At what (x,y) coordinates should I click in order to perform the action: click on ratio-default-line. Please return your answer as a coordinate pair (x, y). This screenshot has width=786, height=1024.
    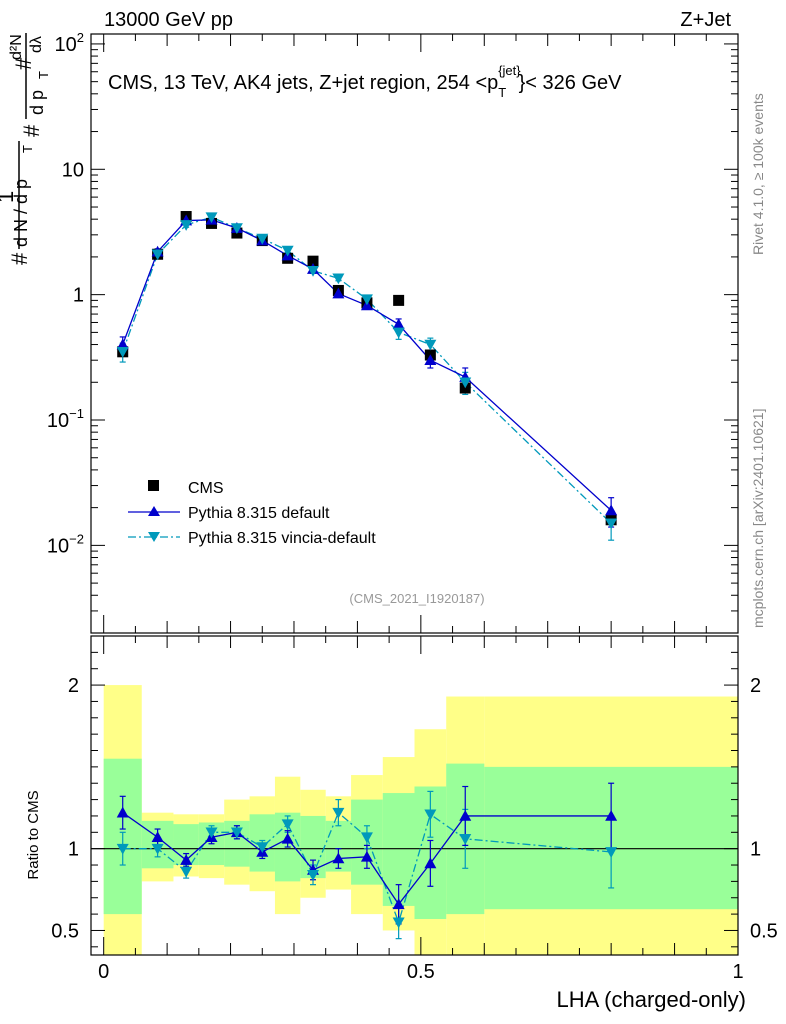
    Looking at the image, I should click on (367, 859).